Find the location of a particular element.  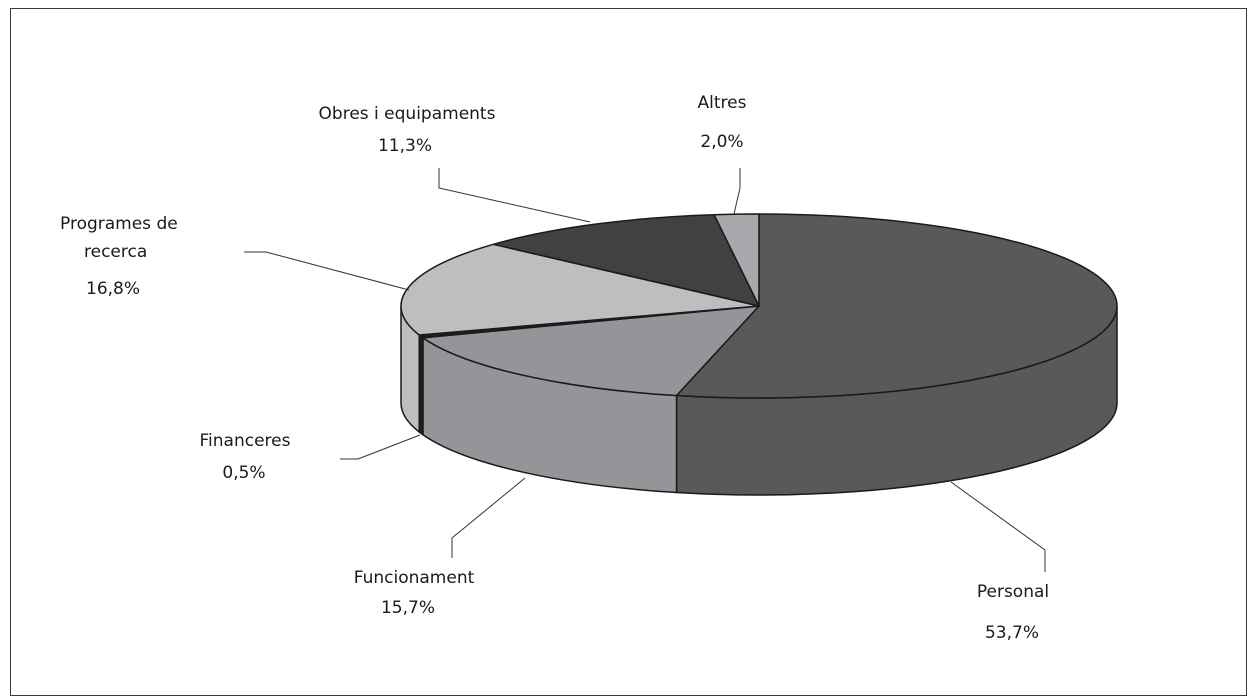

slice-value-personal: 53,7% is located at coordinates (1012, 633).